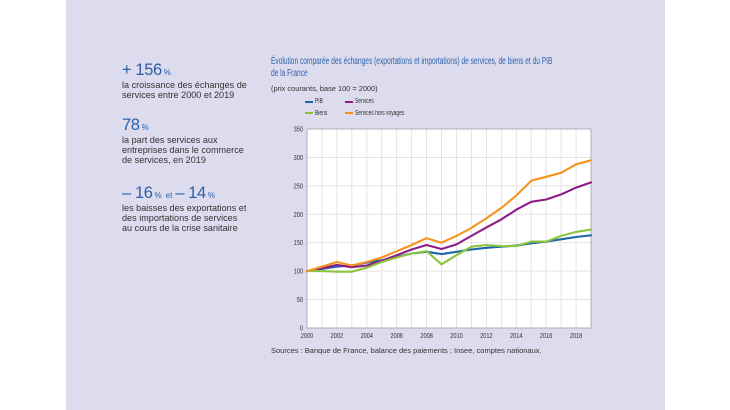  Describe the element at coordinates (299, 187) in the screenshot. I see `y-tick-label: 250` at that location.